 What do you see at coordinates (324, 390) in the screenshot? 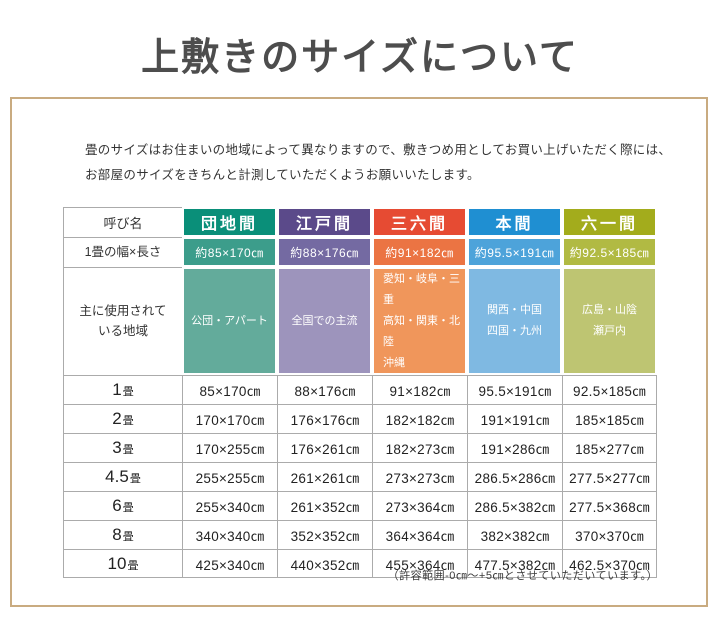
I see `size-cell: 88×176㎝` at bounding box center [324, 390].